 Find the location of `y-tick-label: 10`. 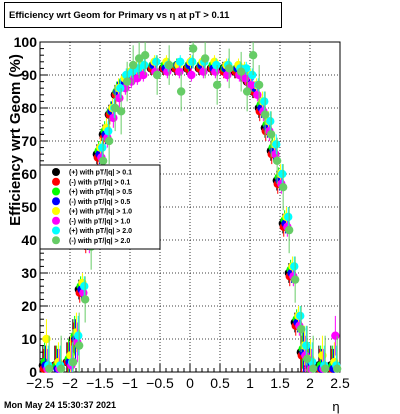

y-tick-label: 10 is located at coordinates (29, 339).